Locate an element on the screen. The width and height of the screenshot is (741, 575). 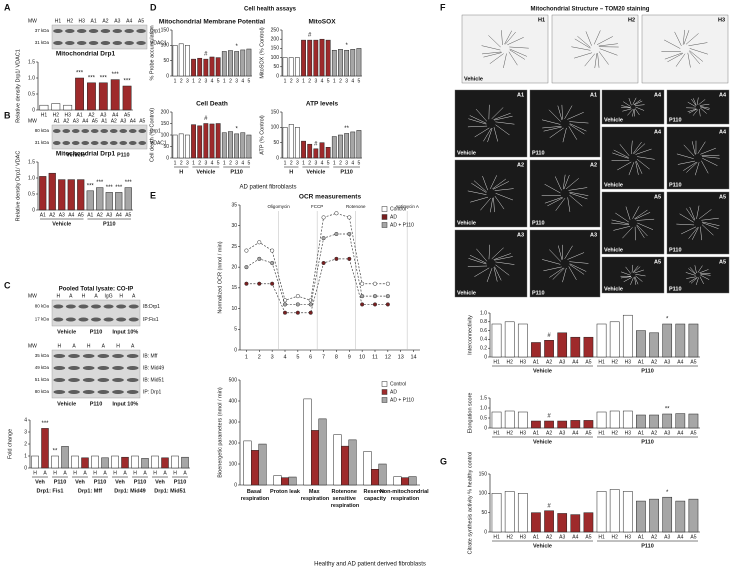
y-tick-label: 50 is located at coordinates (276, 143).